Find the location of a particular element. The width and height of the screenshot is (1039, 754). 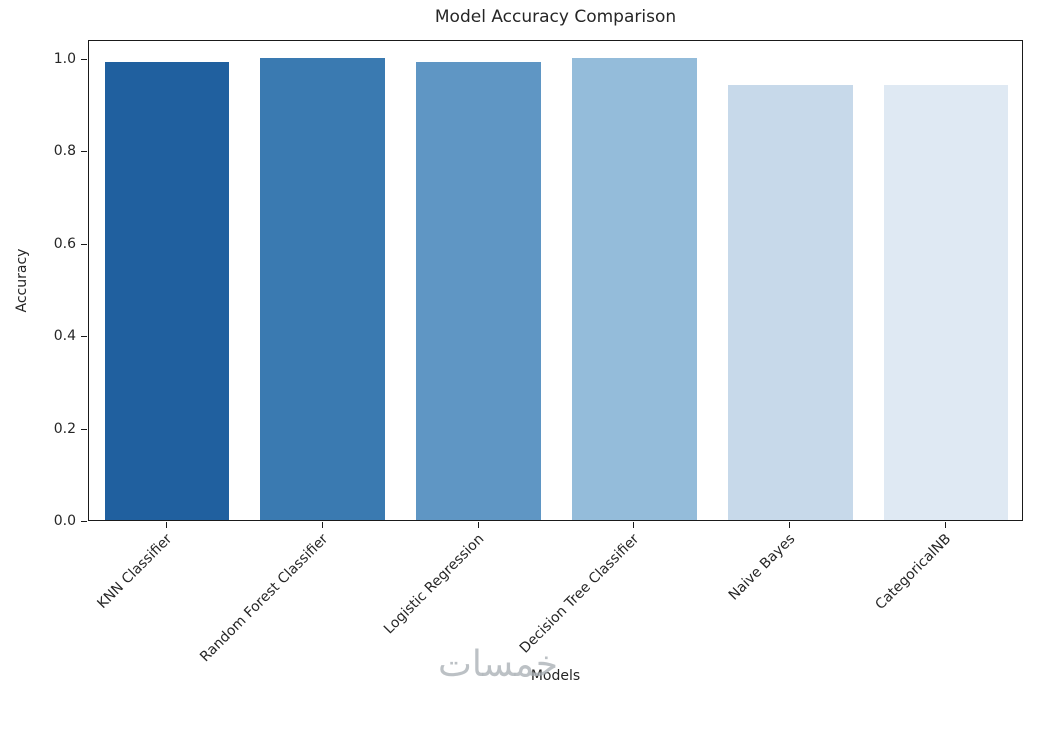

bar-categoricalnb is located at coordinates (946, 302).